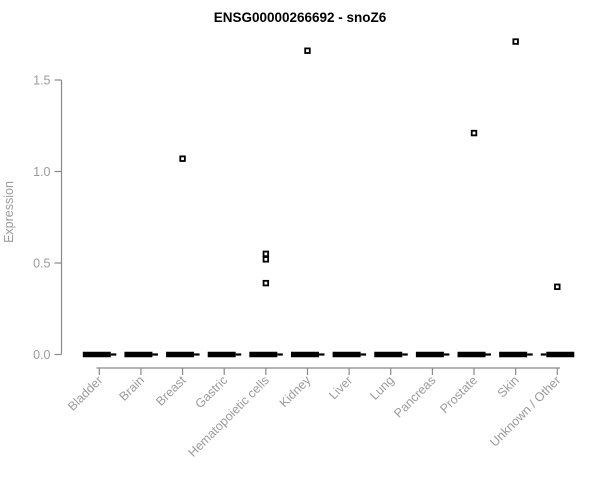 The height and width of the screenshot is (500, 600). What do you see at coordinates (382, 388) in the screenshot?
I see `category-label: Lung` at bounding box center [382, 388].